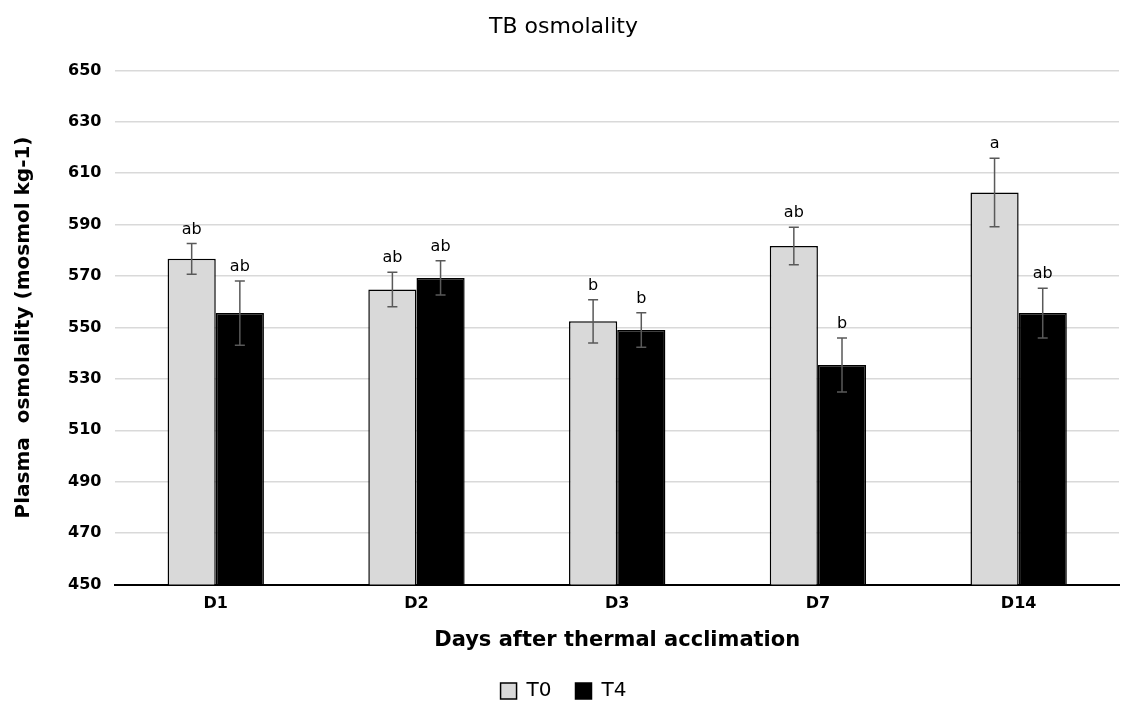 This screenshot has height=719, width=1135. I want to click on x-tick-label: D1, so click(215, 603).